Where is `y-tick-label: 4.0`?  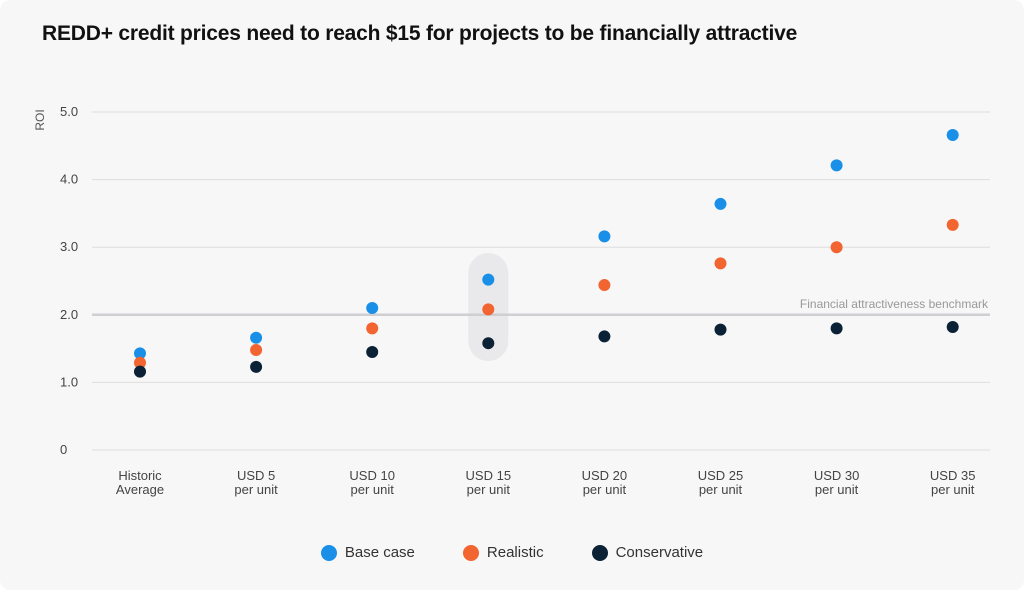
y-tick-label: 4.0 is located at coordinates (69, 179).